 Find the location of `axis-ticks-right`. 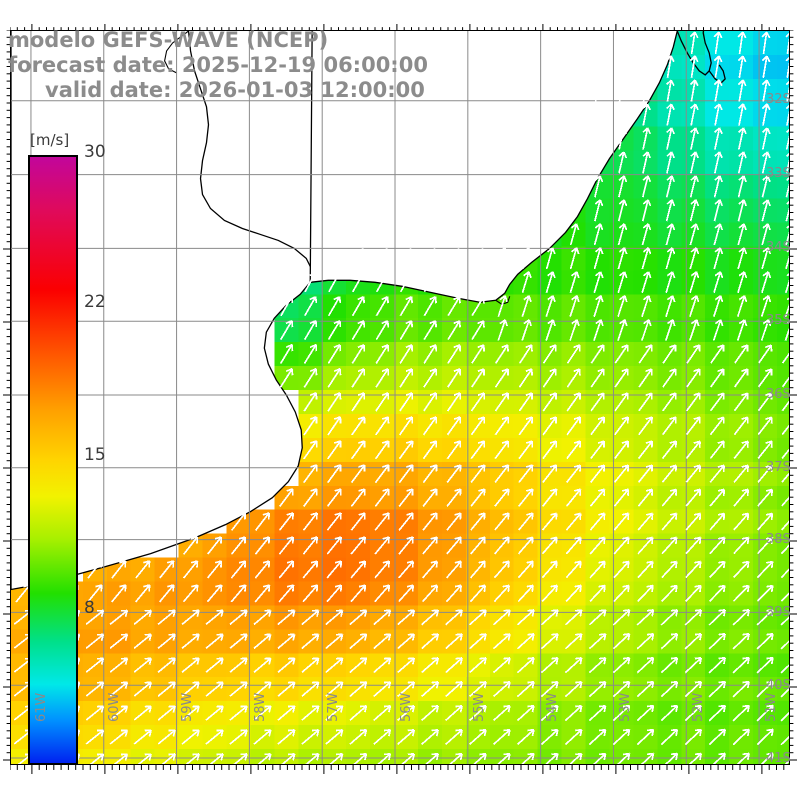

axis-ticks-right is located at coordinates (793, 395).